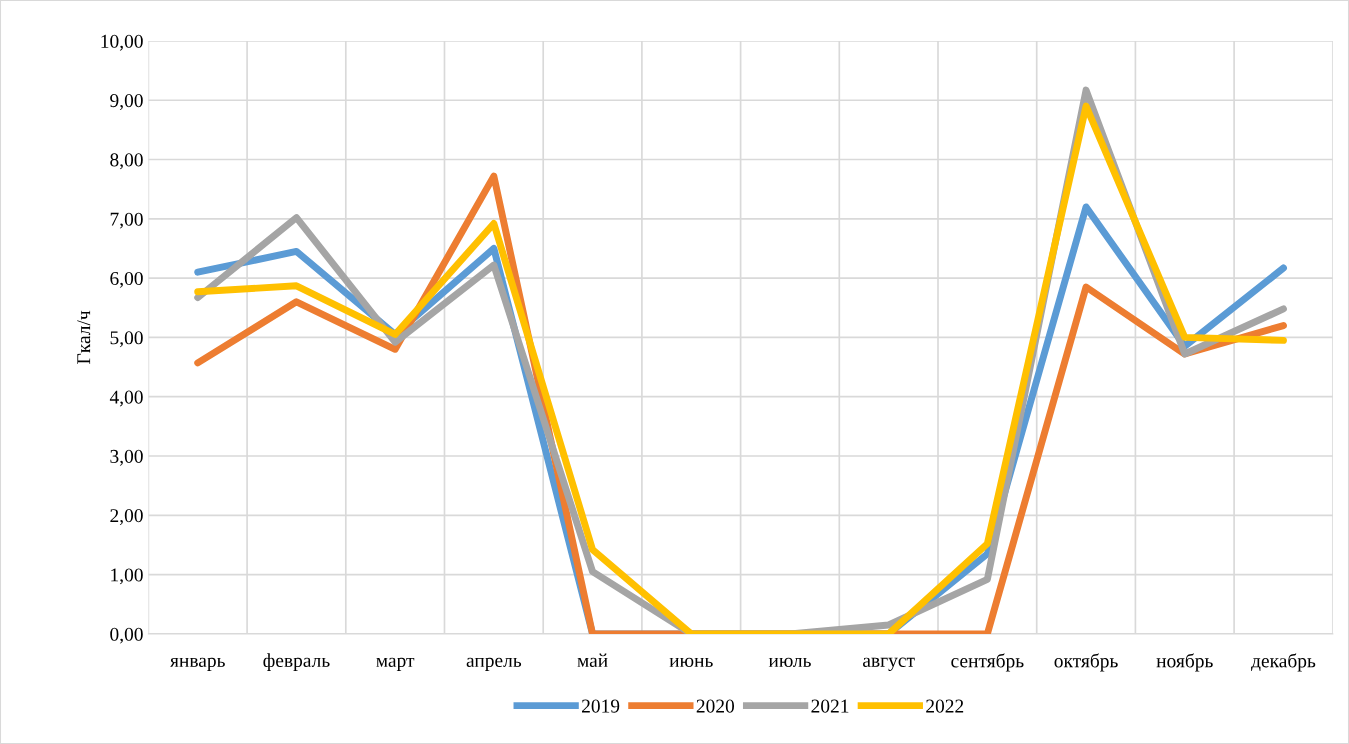  What do you see at coordinates (84, 337) in the screenshot?
I see `y-axis-title: Гкал/ч` at bounding box center [84, 337].